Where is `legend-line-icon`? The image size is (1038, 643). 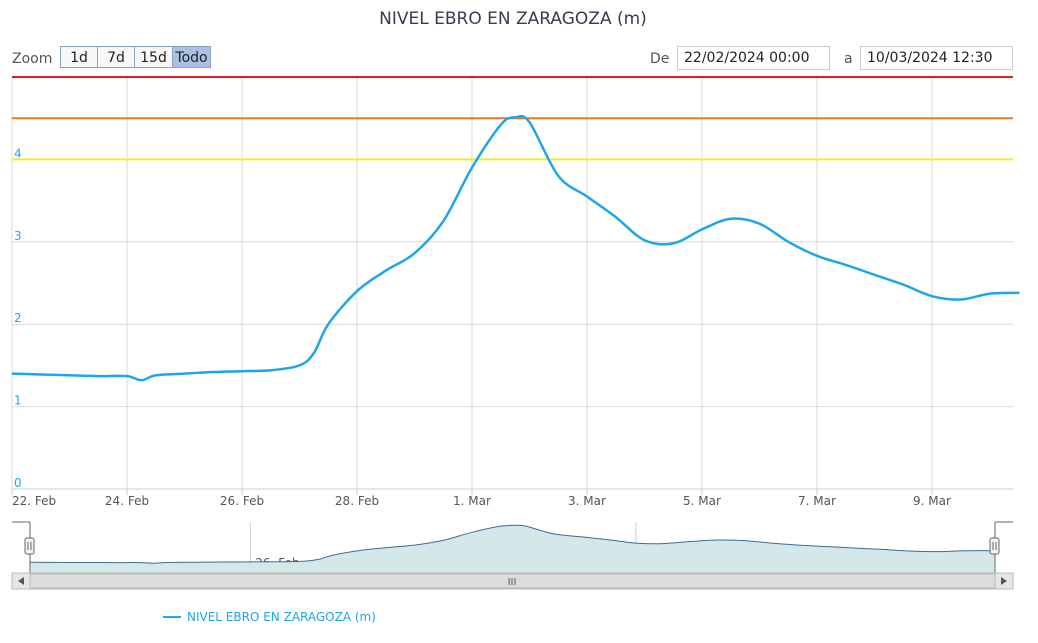
legend-line-icon is located at coordinates (172, 617).